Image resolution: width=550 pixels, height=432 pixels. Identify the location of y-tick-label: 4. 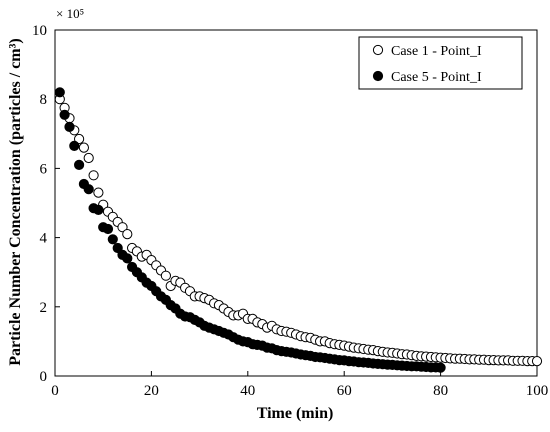
(44, 239).